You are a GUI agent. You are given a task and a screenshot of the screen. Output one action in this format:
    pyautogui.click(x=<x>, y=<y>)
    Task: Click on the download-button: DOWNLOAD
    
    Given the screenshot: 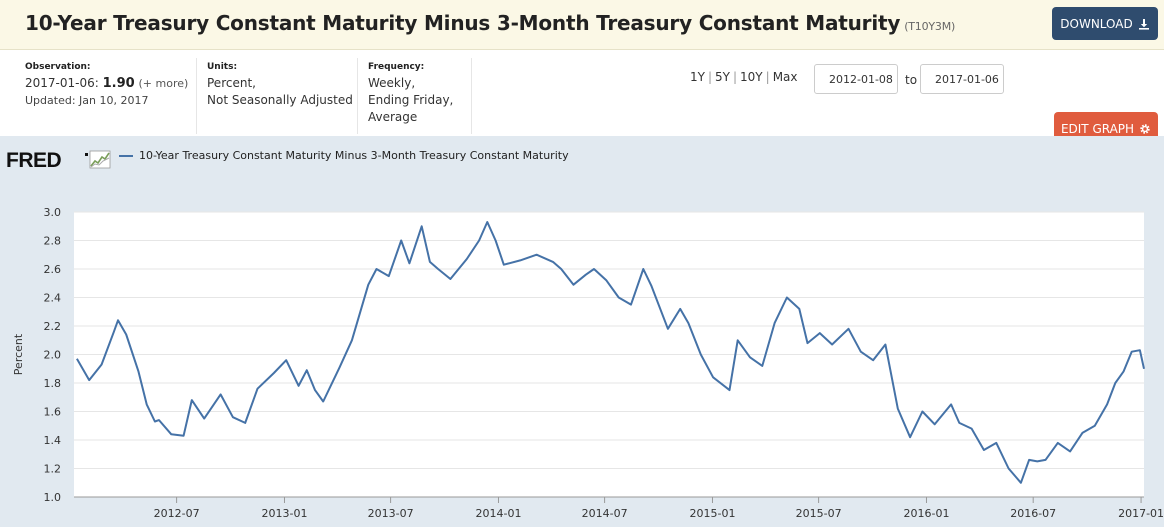 What is the action you would take?
    pyautogui.click(x=1105, y=23)
    